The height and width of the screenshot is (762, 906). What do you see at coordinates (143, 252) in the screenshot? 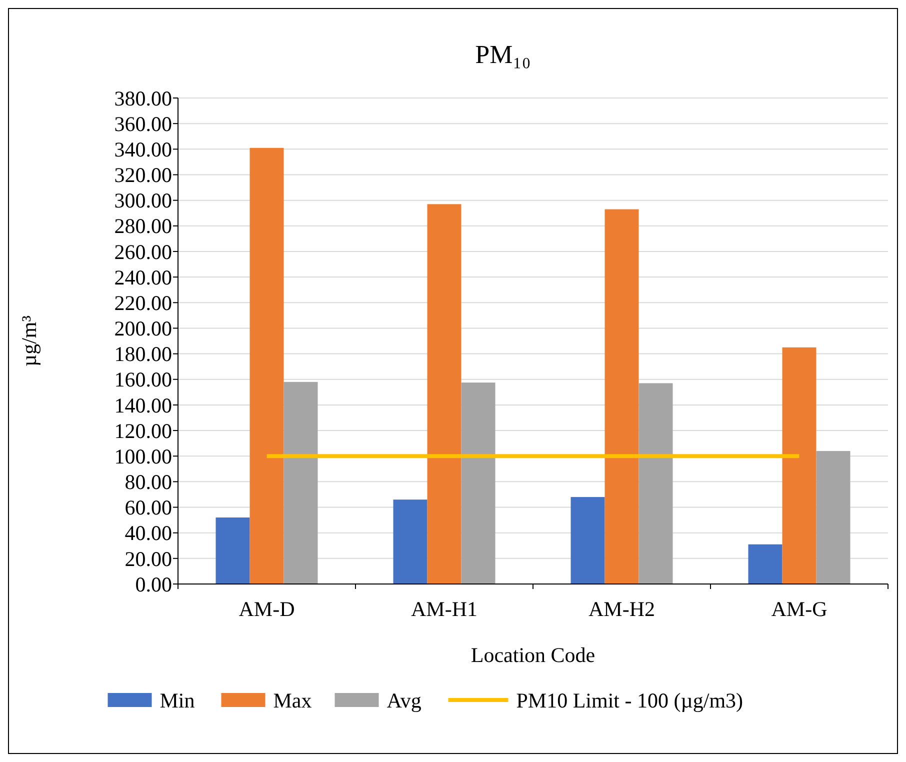
I see `y-tick-label: 260.00` at bounding box center [143, 252].